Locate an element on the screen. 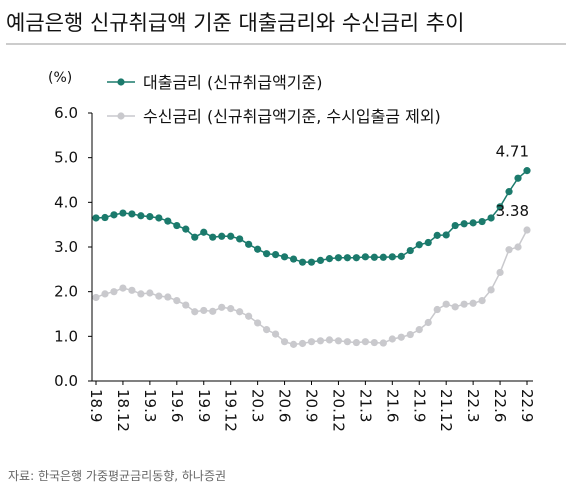 Image resolution: width=572 pixels, height=492 pixels. data-label: 3.38 is located at coordinates (512, 211).